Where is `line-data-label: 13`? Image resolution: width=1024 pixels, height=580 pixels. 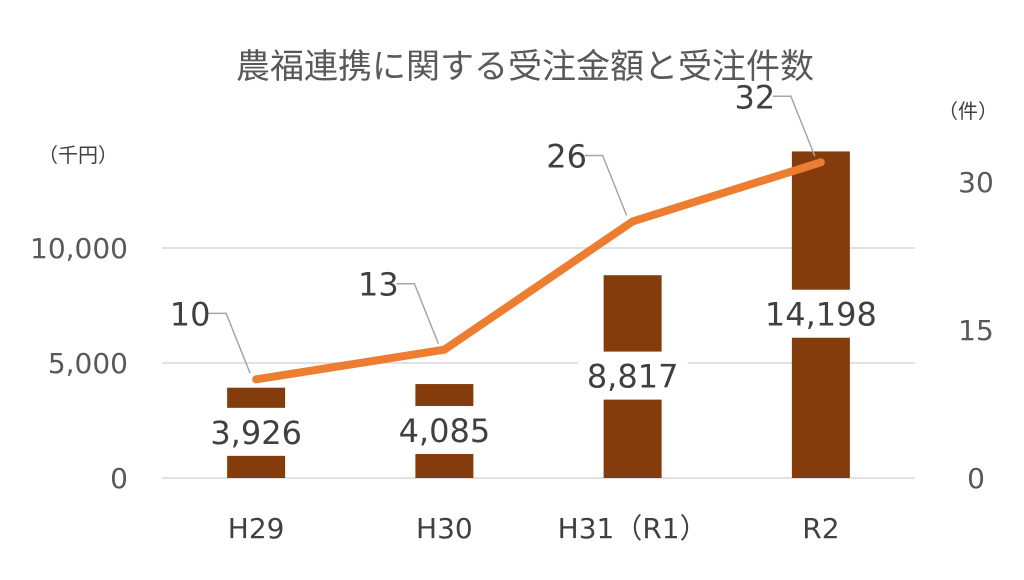 line-data-label: 13 is located at coordinates (378, 285).